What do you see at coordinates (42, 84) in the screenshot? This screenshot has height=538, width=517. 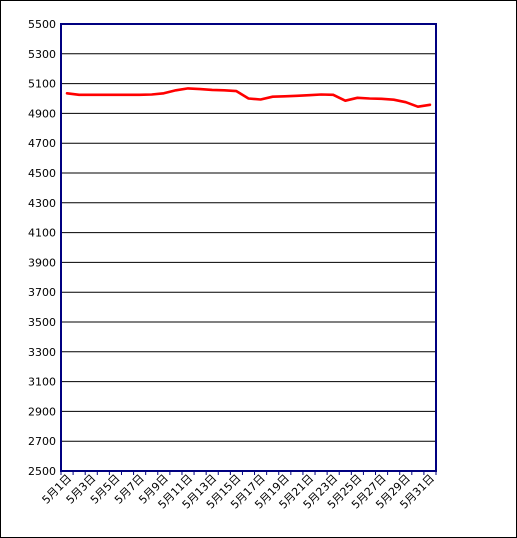 I see `y-tick-label: 5100` at bounding box center [42, 84].